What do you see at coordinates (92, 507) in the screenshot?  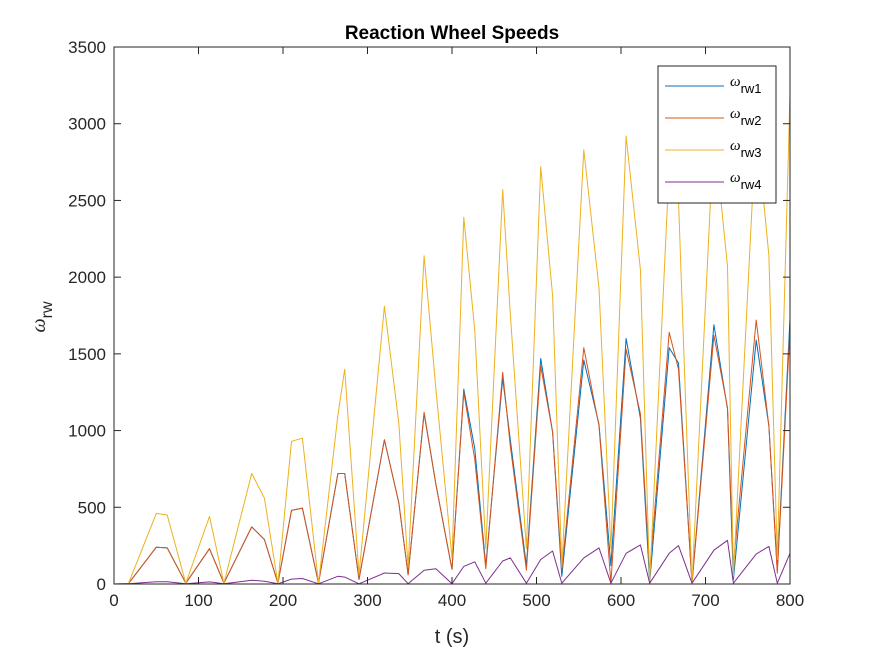 I see `y-tick-label: 500` at bounding box center [92, 507].